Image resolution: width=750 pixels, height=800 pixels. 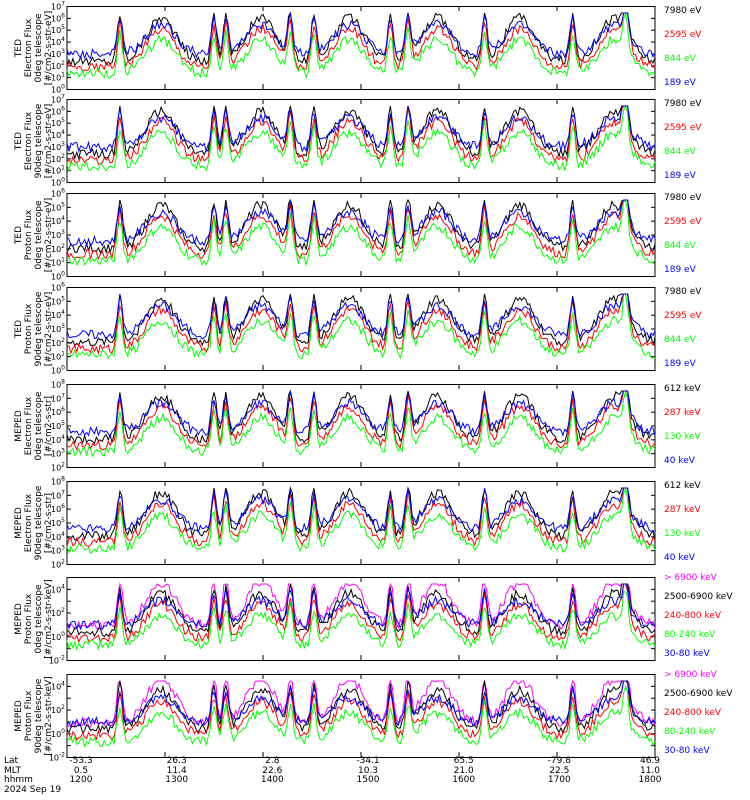 I want to click on legend-entry: 240-800 keV, so click(x=693, y=713).